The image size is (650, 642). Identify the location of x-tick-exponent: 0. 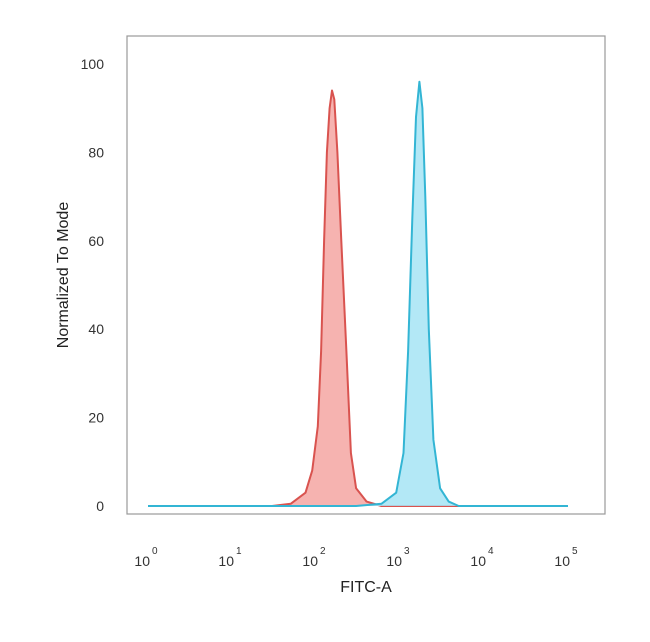
(155, 551).